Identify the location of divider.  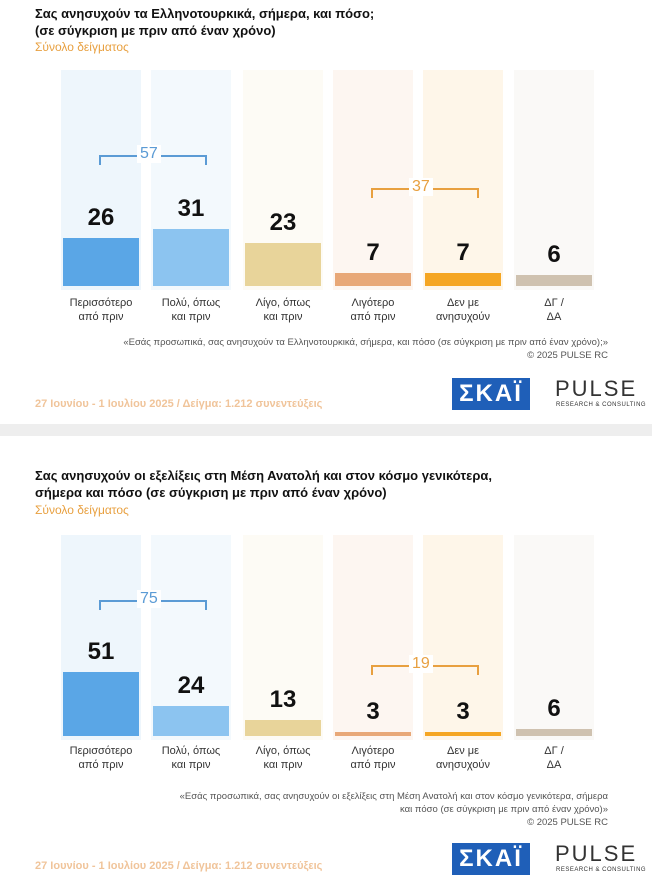
(326, 430).